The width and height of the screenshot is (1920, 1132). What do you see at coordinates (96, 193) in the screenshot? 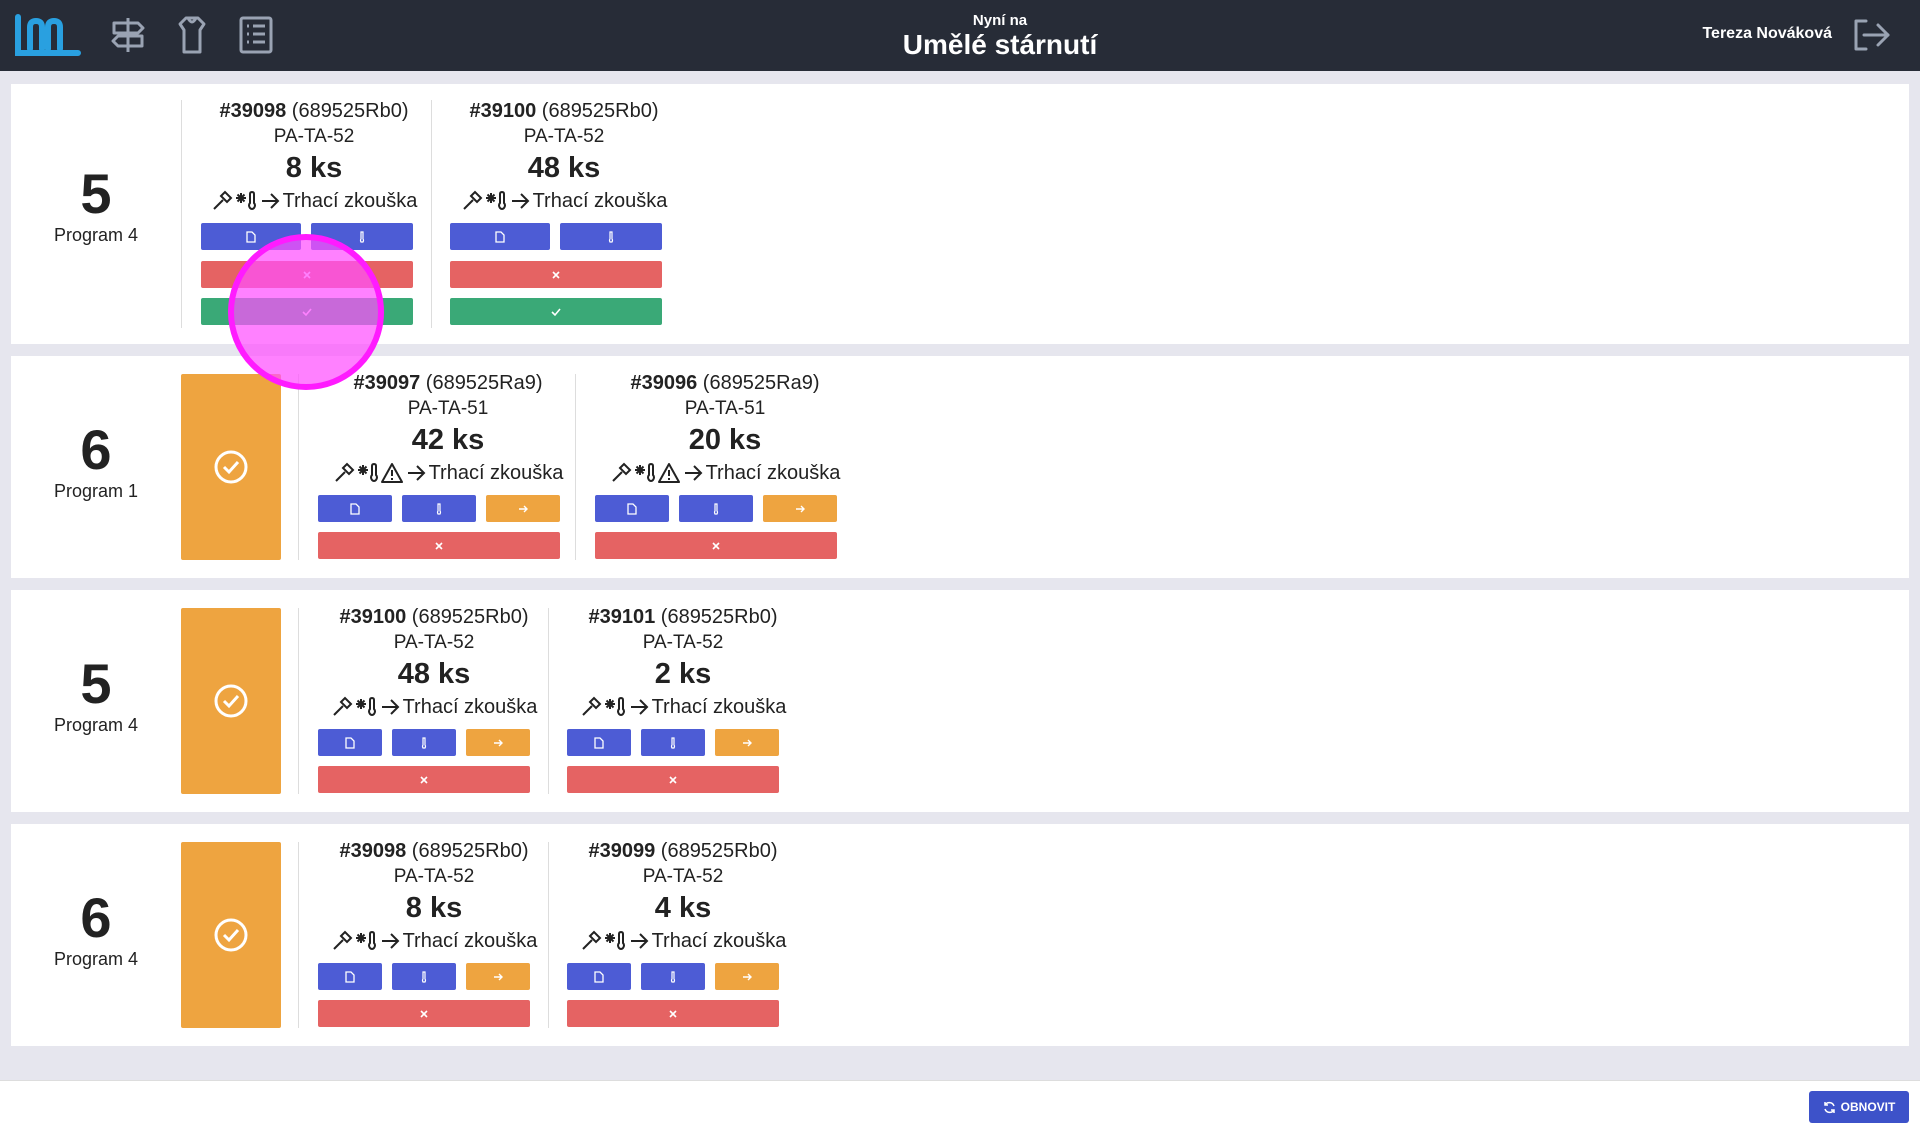
I see `batch-number: 5` at bounding box center [96, 193].